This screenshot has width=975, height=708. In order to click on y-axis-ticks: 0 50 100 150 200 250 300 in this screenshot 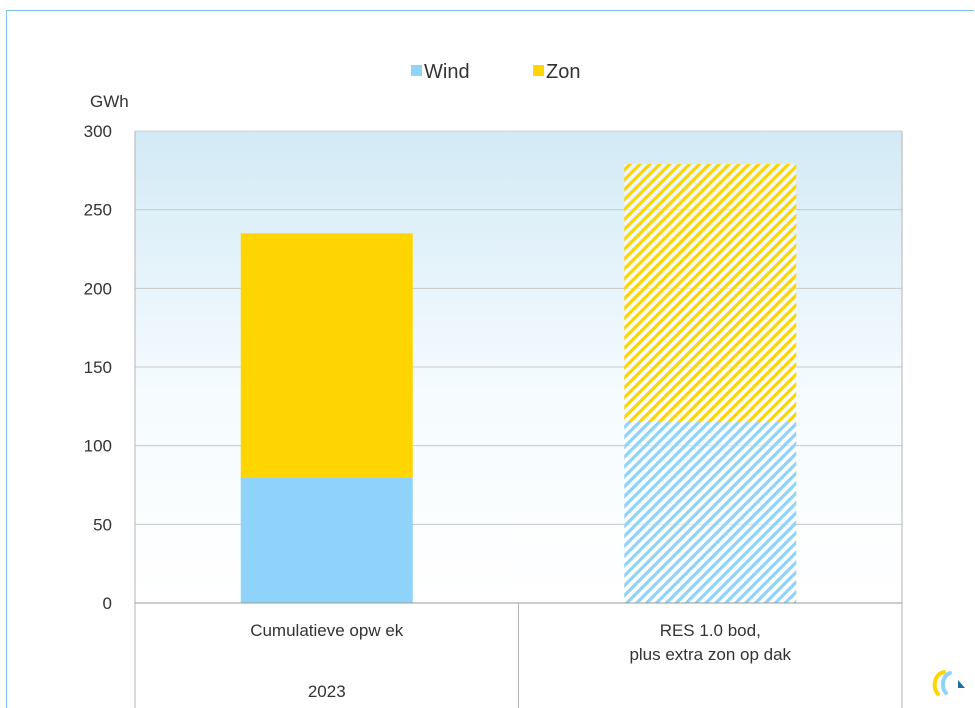, I will do `click(98, 367)`.